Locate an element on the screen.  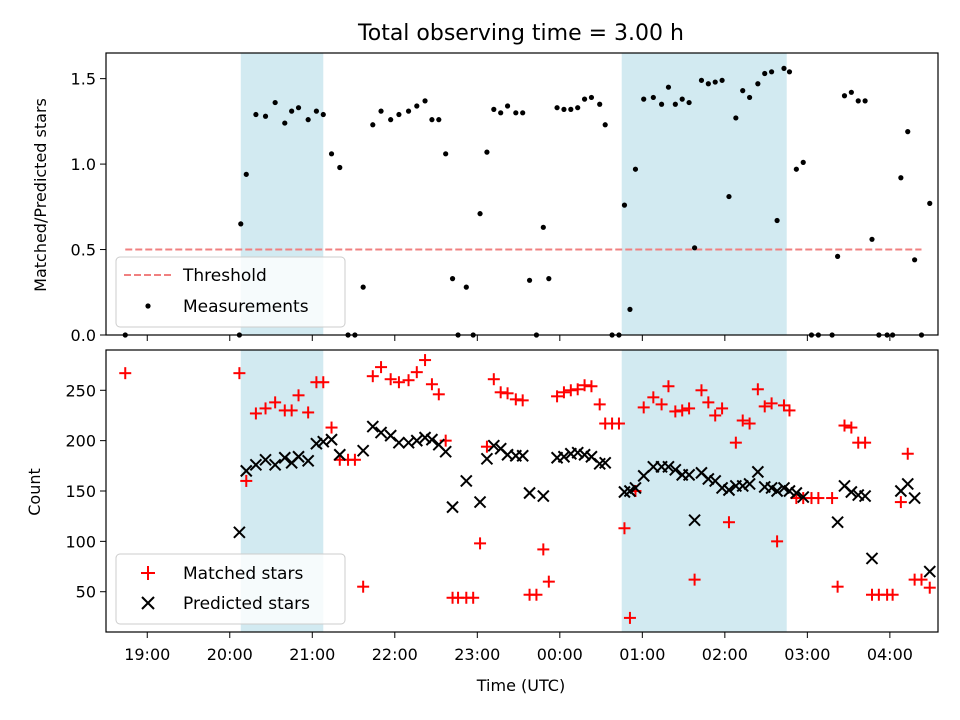
x-tick-label-2: 21:00 is located at coordinates (312, 654).